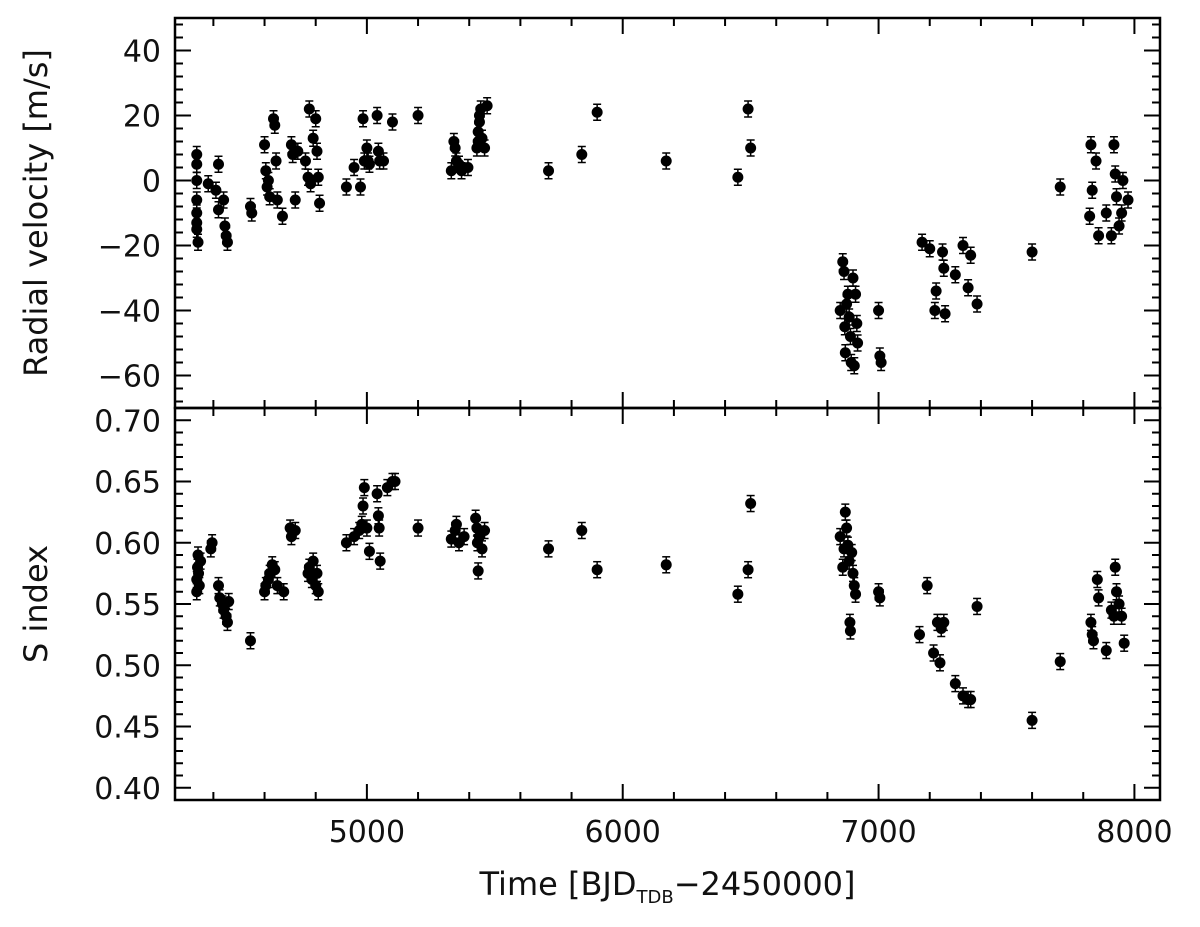 The image size is (1200, 927). Describe the element at coordinates (557, 884) in the screenshot. I see `time-axis-label-main: Time [BJD` at that location.